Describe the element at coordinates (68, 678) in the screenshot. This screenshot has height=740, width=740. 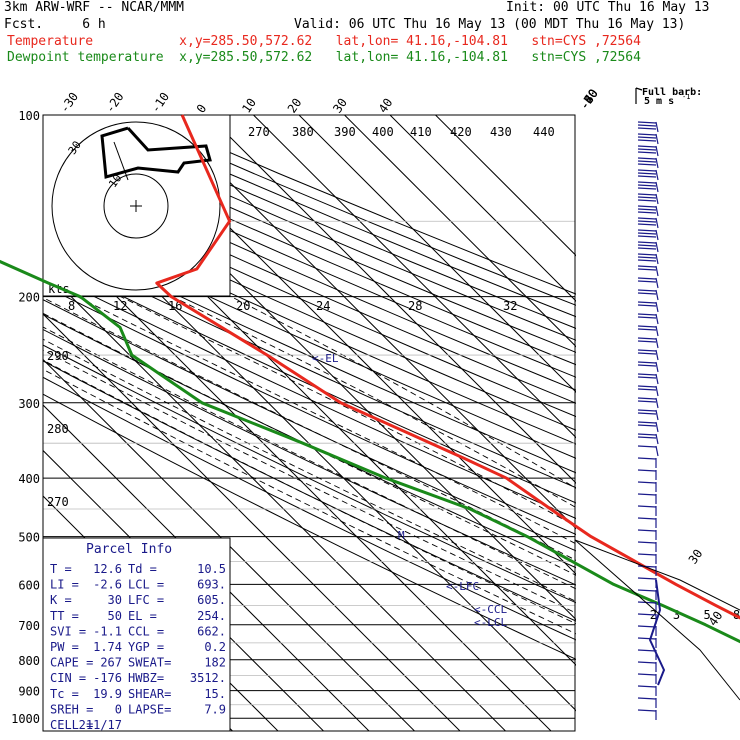
I see `parcel-label: CIN =` at that location.